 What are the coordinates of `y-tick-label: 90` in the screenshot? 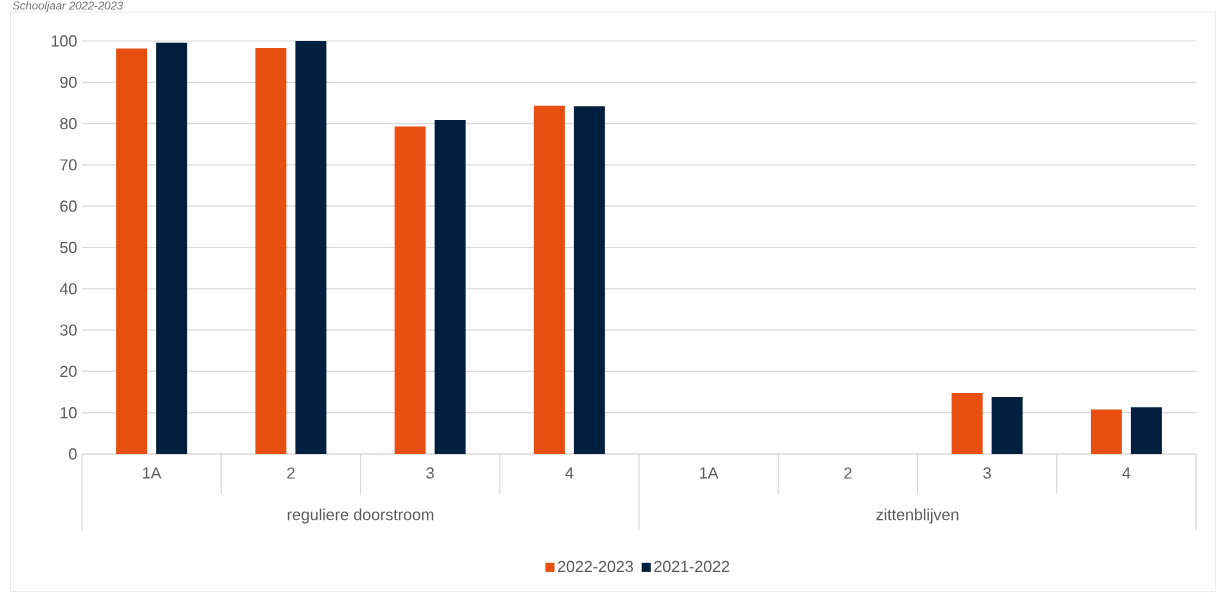 It's located at (68, 82).